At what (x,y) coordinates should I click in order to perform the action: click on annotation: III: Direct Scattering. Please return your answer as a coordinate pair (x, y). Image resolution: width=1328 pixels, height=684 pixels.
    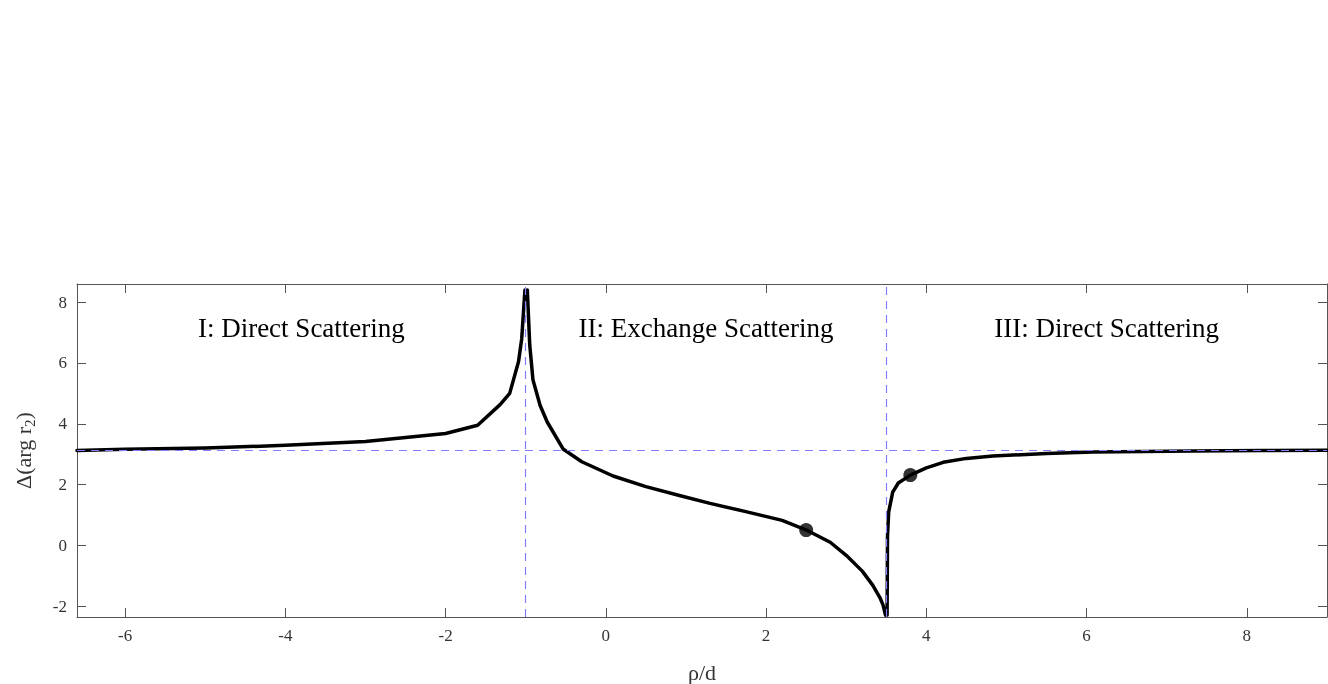
    Looking at the image, I should click on (1107, 327).